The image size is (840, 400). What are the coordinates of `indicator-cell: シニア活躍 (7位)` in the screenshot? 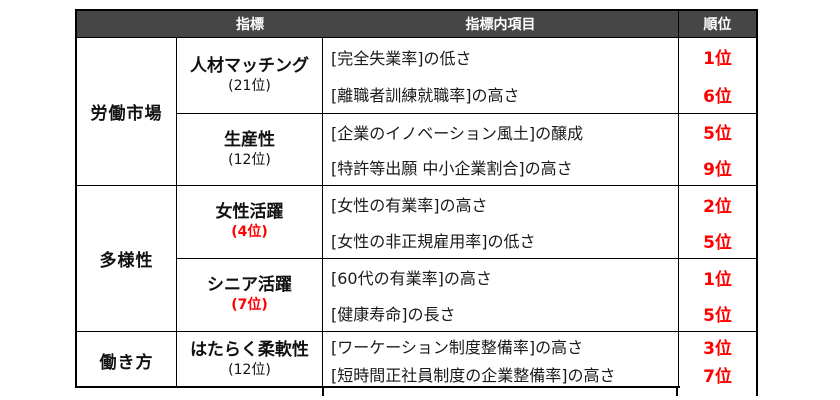 It's located at (250, 295).